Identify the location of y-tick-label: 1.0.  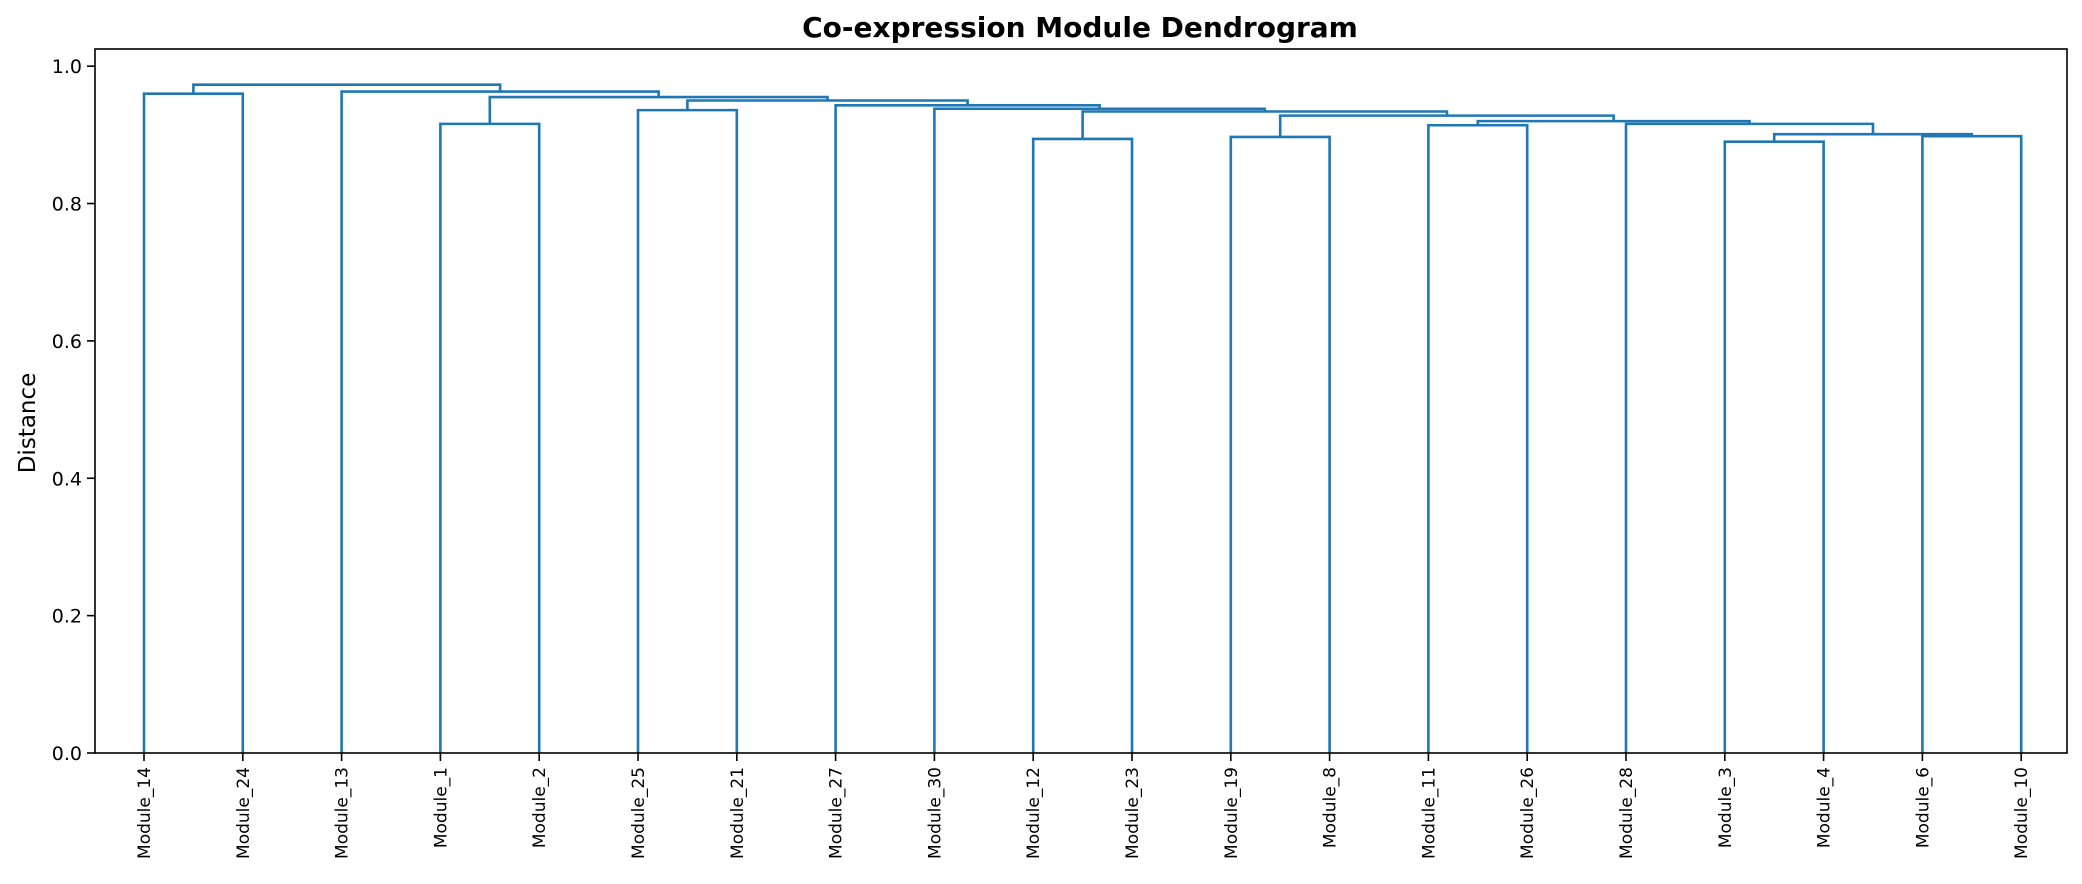
(67, 67).